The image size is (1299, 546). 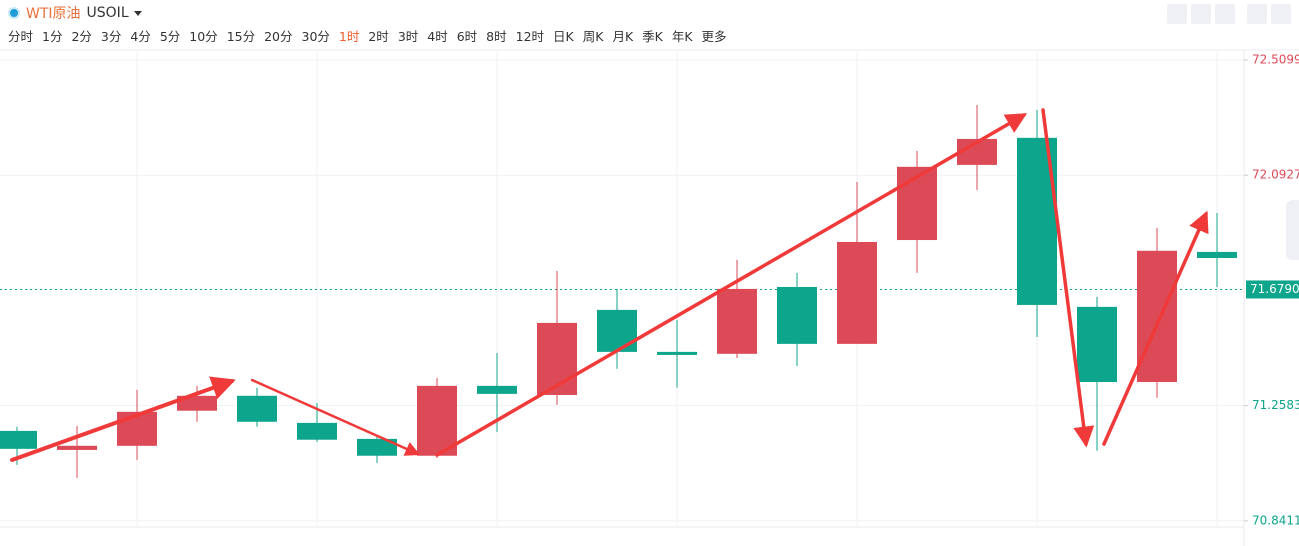 I want to click on indicator-button, so click(x=1177, y=14).